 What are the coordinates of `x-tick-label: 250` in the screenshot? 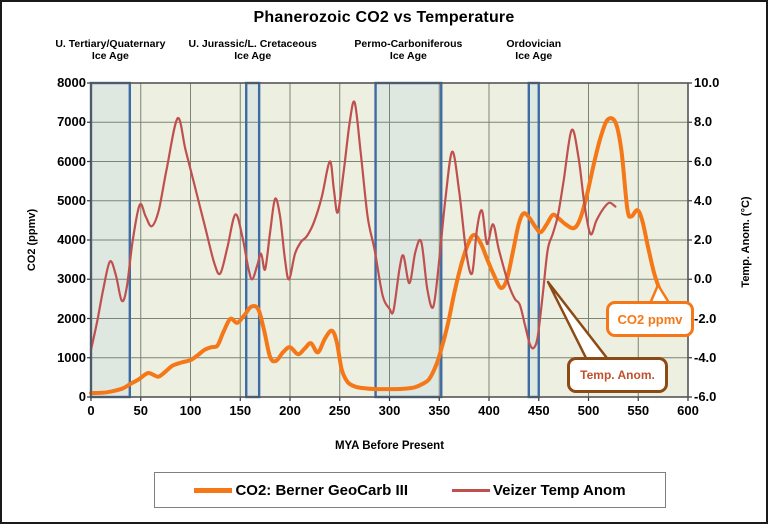 It's located at (339, 410).